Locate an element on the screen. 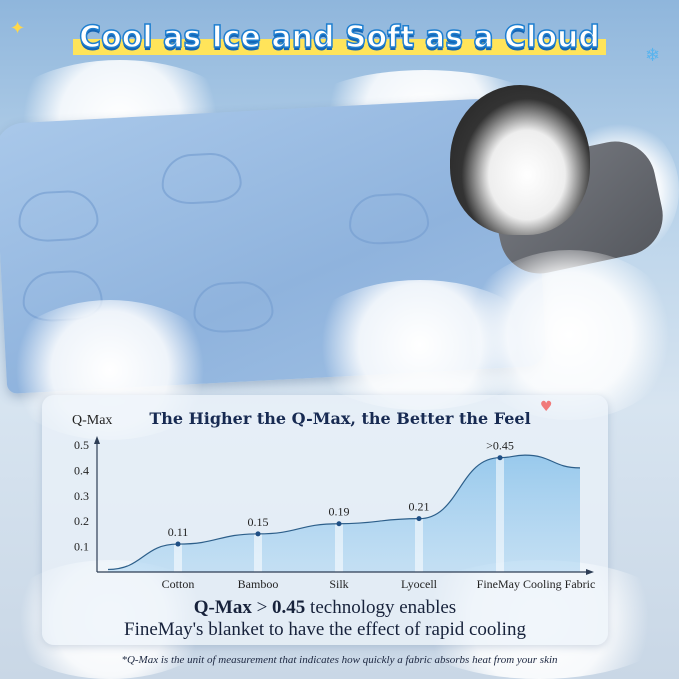 The image size is (679, 679). area-fill is located at coordinates (344, 513).